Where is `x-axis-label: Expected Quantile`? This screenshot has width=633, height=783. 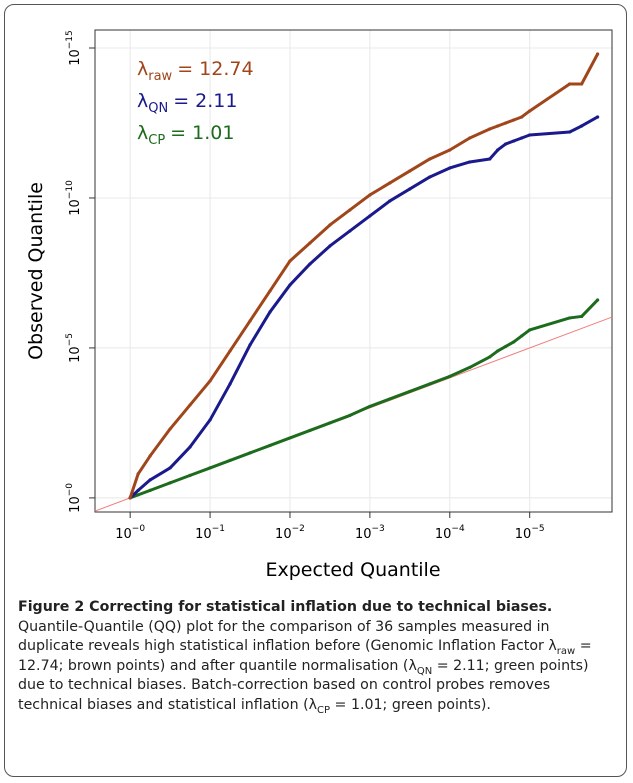 x-axis-label: Expected Quantile is located at coordinates (352, 570).